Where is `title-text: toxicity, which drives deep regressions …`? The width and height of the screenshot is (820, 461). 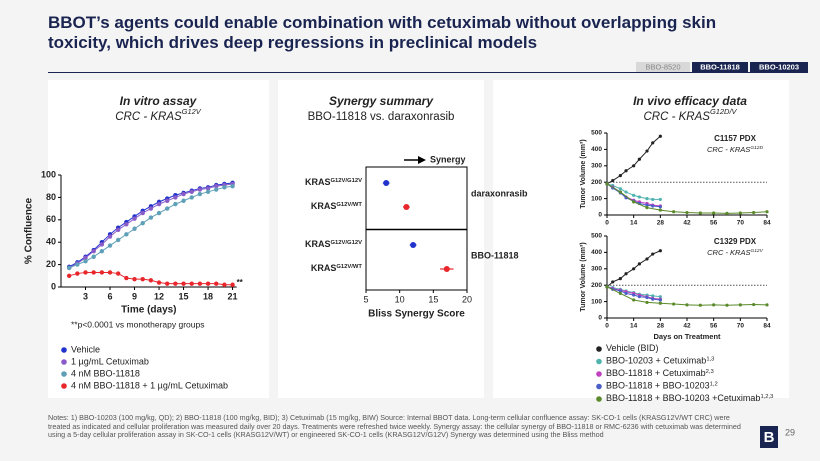 title-text: toxicity, which drives deep regressions … is located at coordinates (292, 42).